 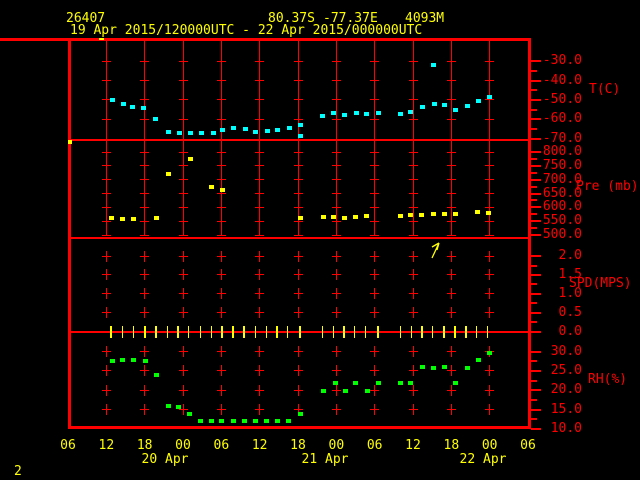 I want to click on y-axis-tick-label: 0.0, so click(x=570, y=331).